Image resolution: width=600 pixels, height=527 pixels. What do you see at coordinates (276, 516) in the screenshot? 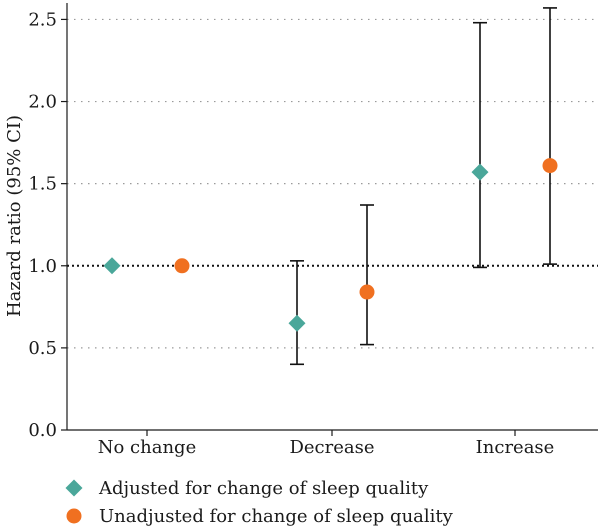
I see `legend-label: Unadjusted for change of sleep quality` at bounding box center [276, 516].